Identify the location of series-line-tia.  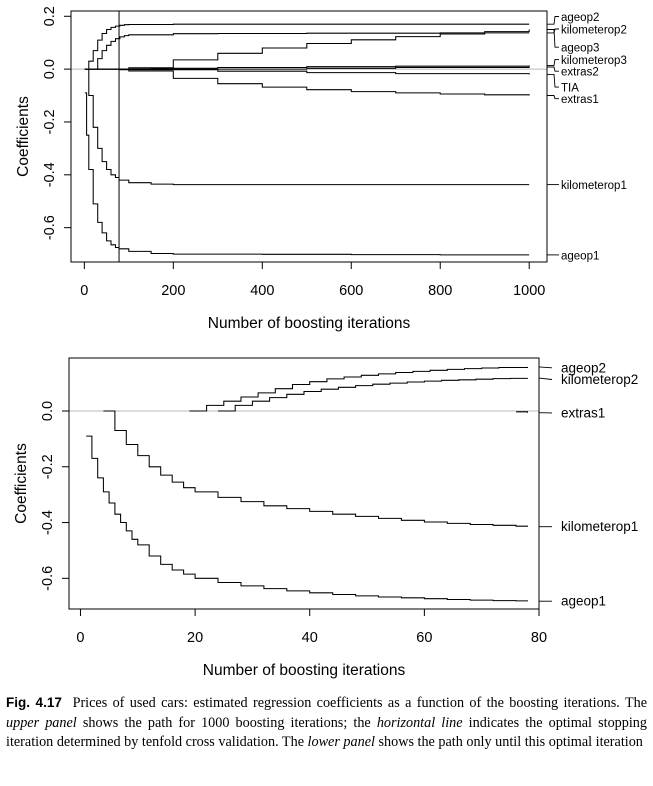
(307, 71).